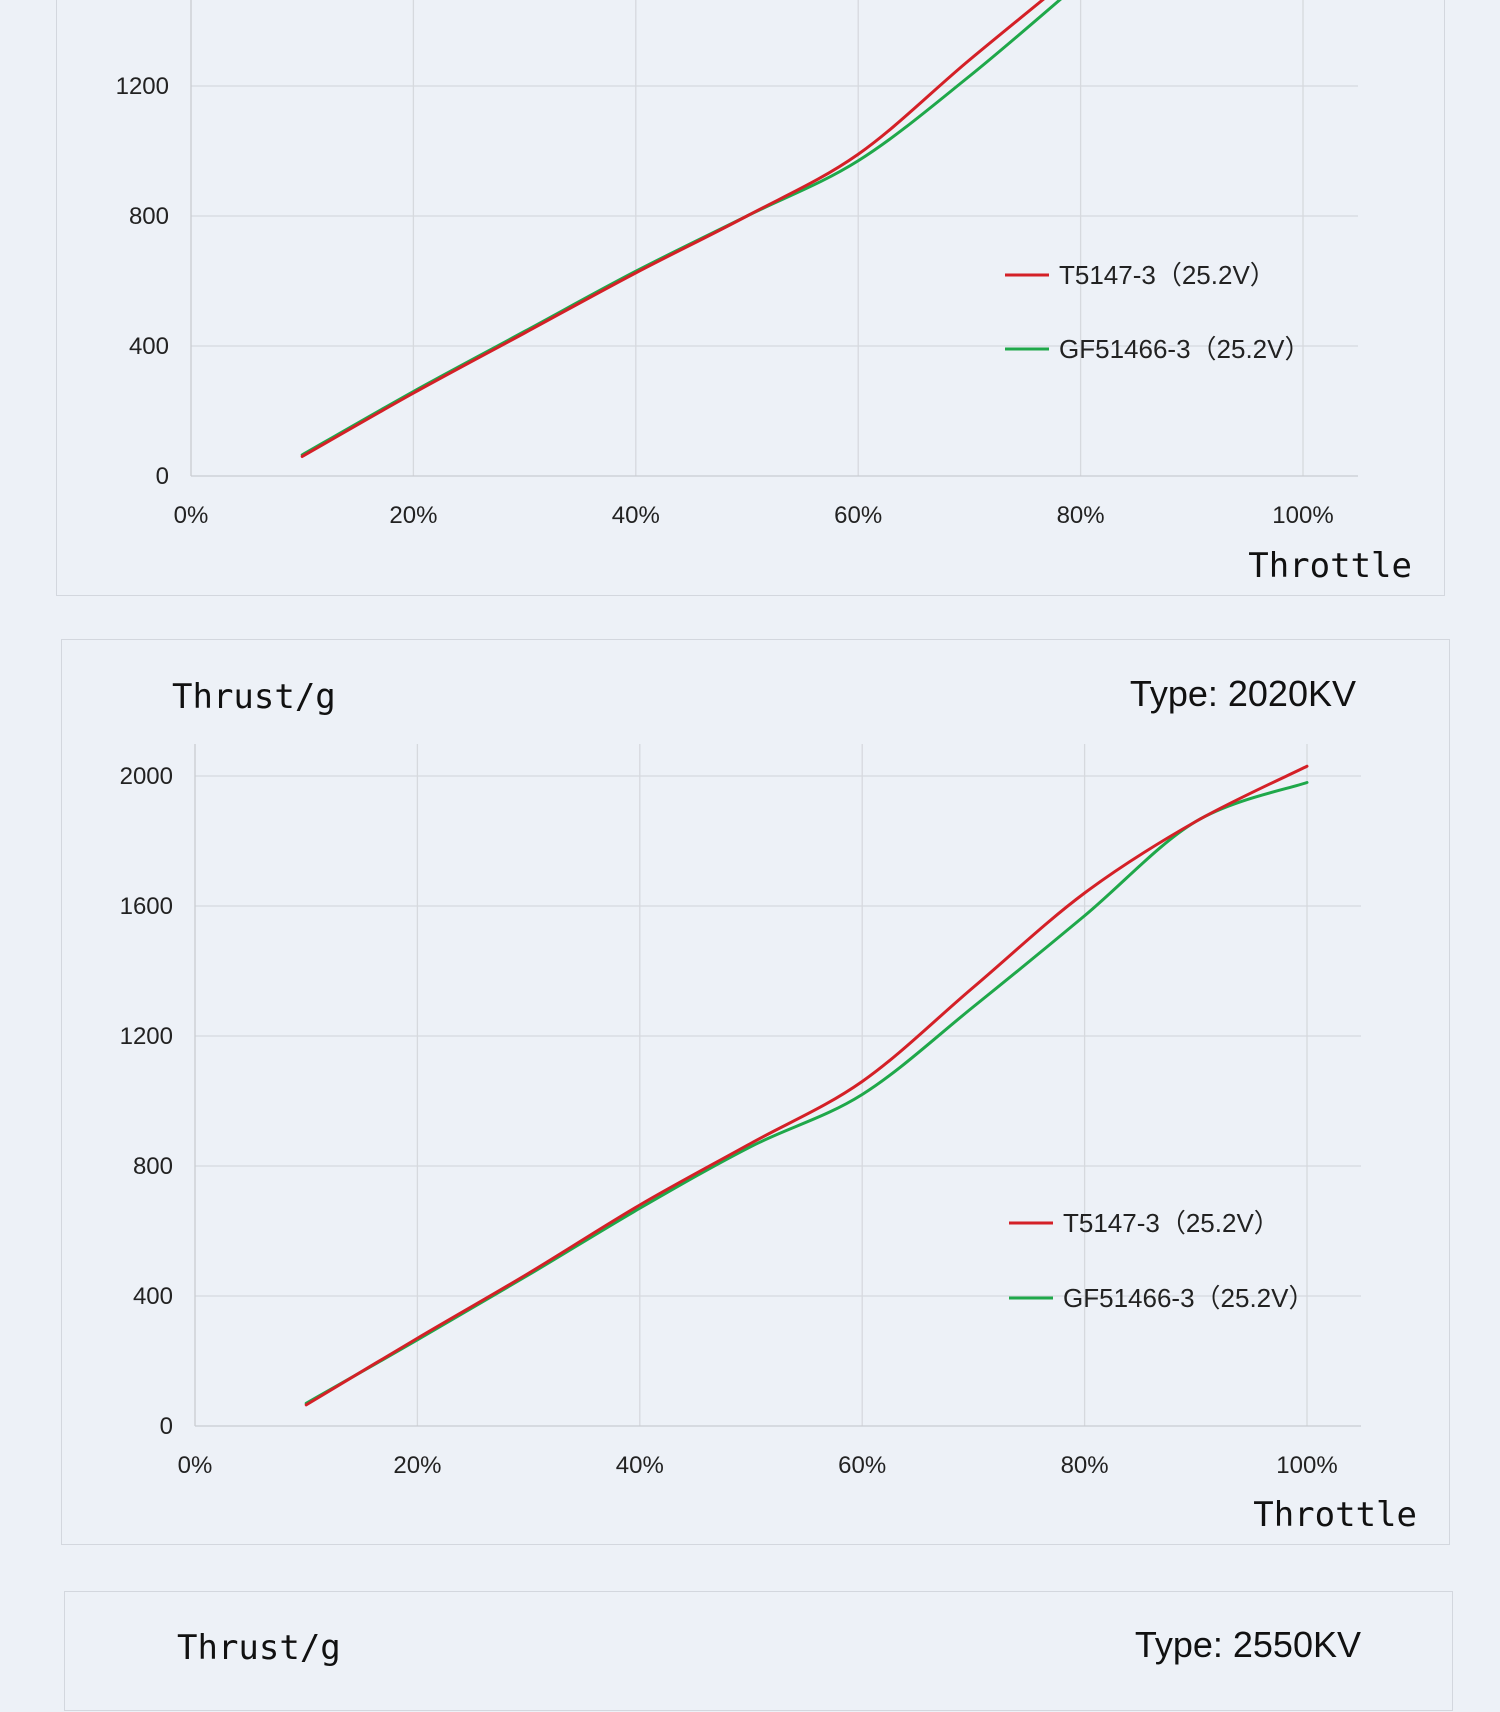  Describe the element at coordinates (672, 229) in the screenshot. I see `series-line-red` at that location.